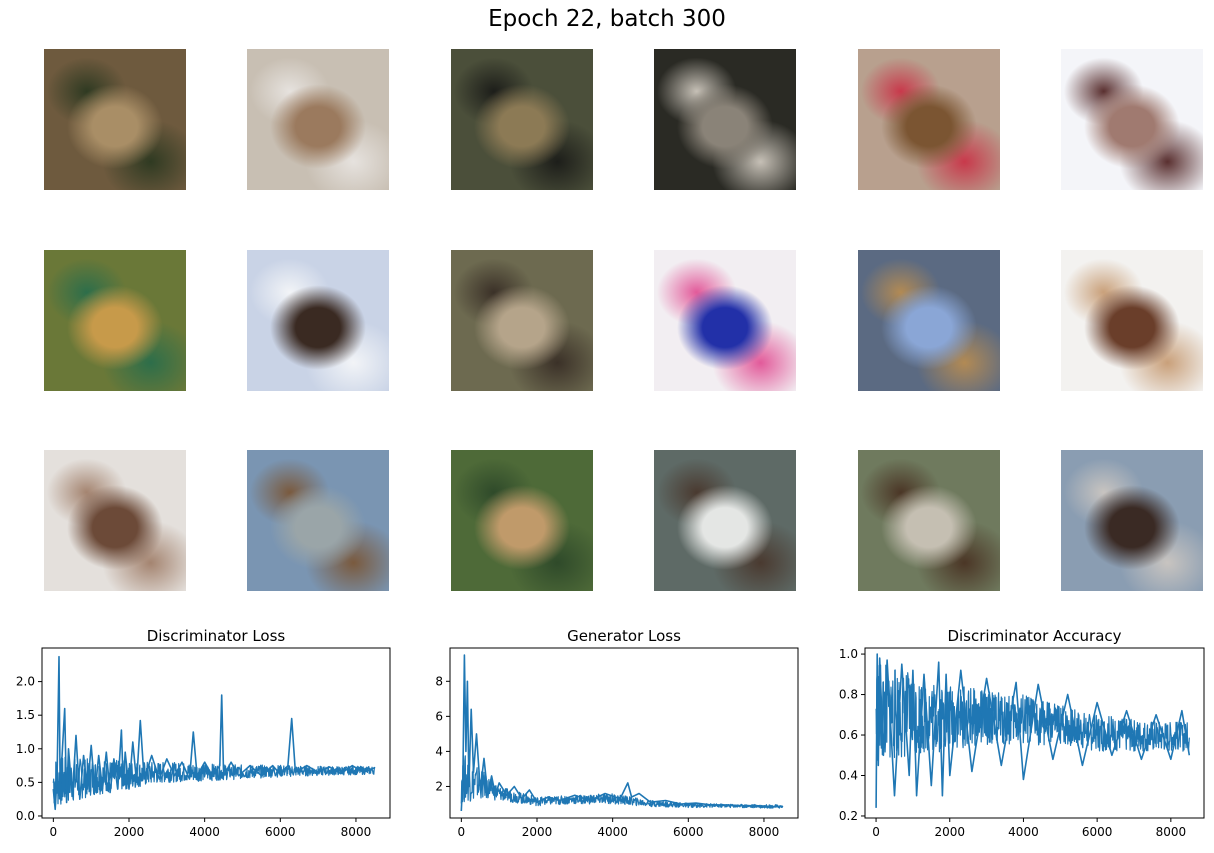  I want to click on y-tick-label: 0.2, so click(848, 816).